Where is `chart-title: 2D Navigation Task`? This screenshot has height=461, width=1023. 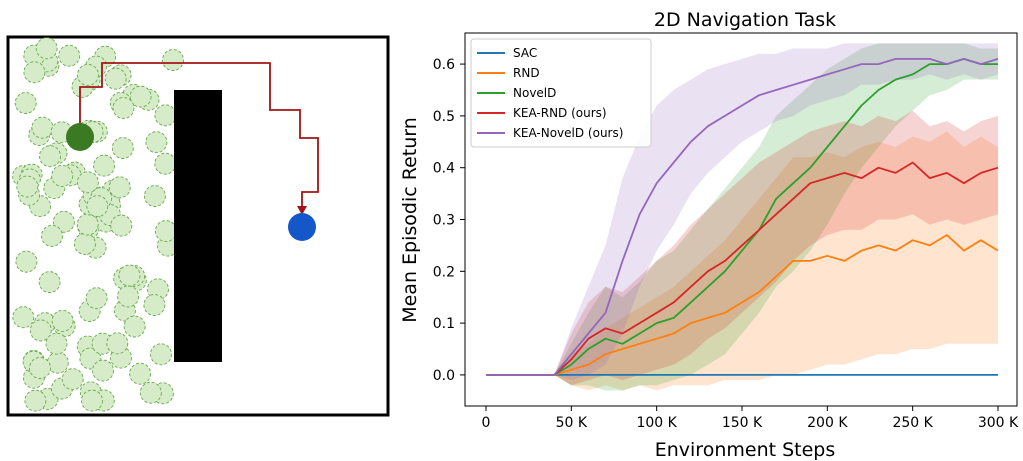 chart-title: 2D Navigation Task is located at coordinates (745, 20).